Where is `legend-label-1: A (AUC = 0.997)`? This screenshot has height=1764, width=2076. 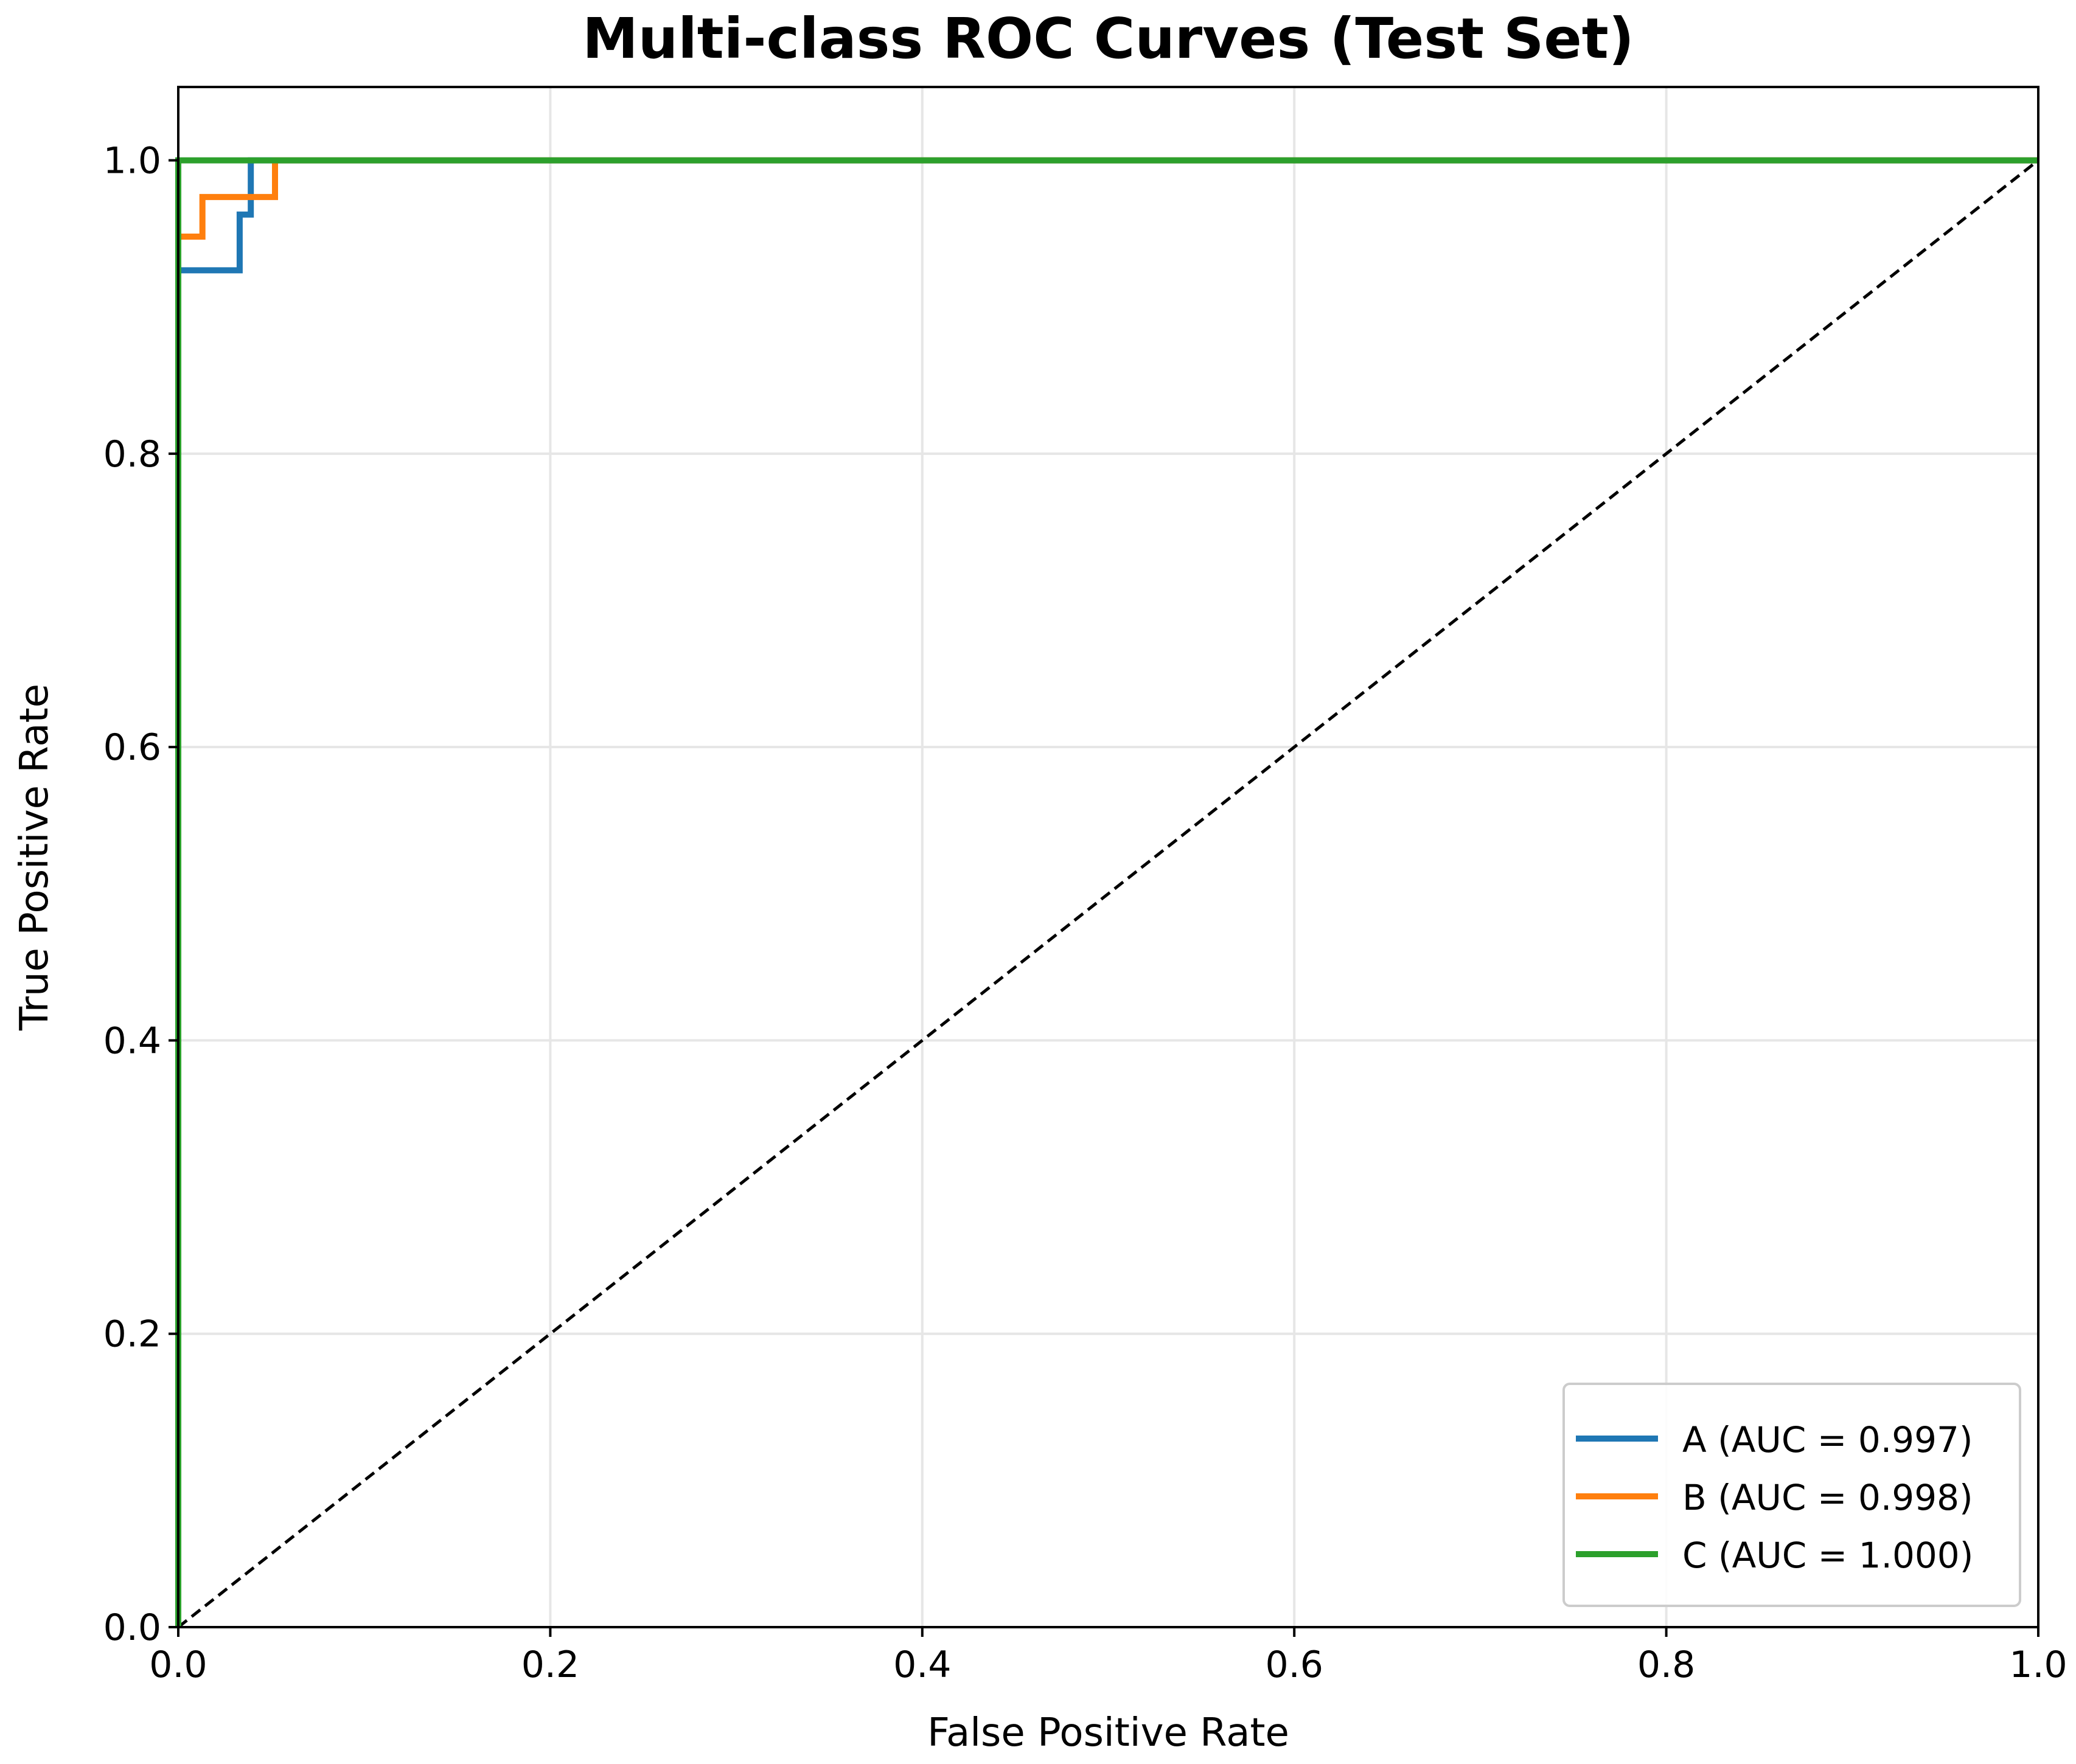 legend-label-1: A (AUC = 0.997) is located at coordinates (1828, 1439).